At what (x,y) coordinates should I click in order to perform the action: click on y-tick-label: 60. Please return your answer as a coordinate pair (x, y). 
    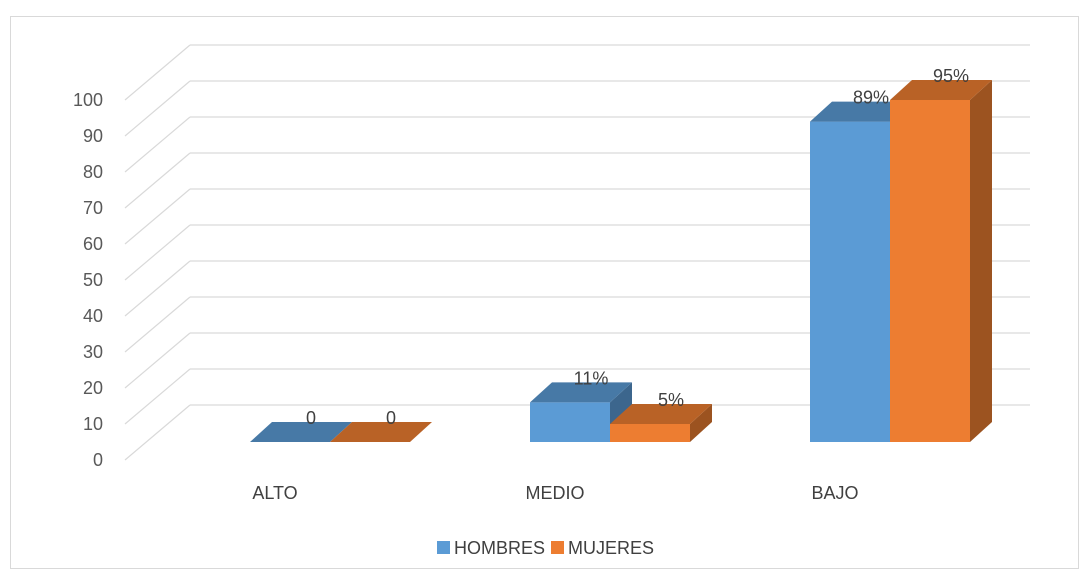
    Looking at the image, I should click on (93, 244).